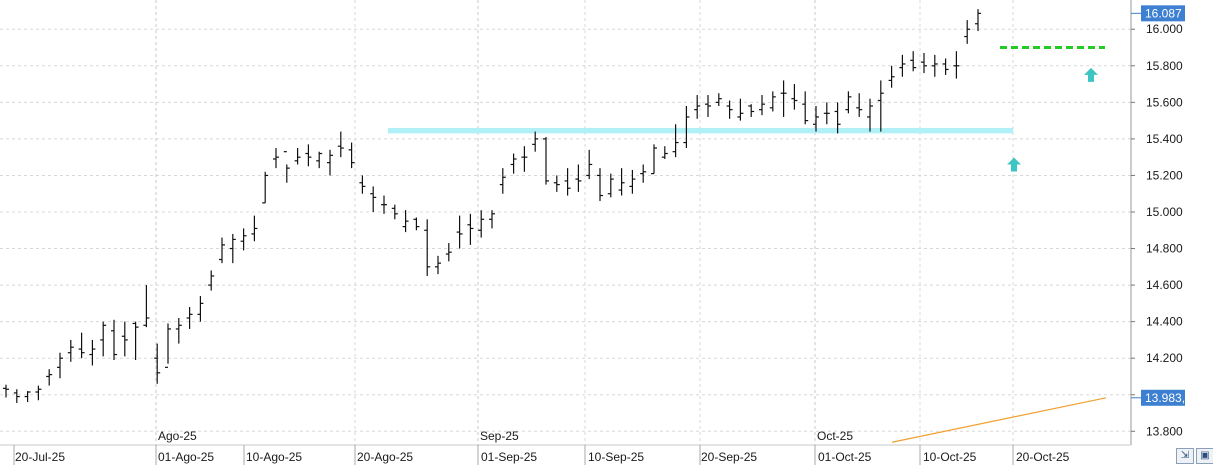 The image size is (1213, 467). Describe the element at coordinates (1164, 249) in the screenshot. I see `y-tick-label: 14.800` at that location.